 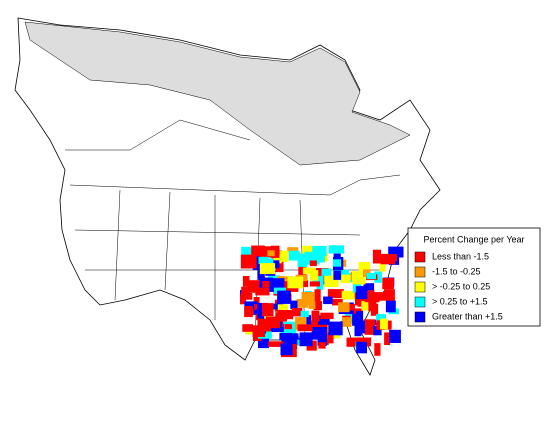 I want to click on legend-label: Less than -1.5, so click(x=460, y=256).